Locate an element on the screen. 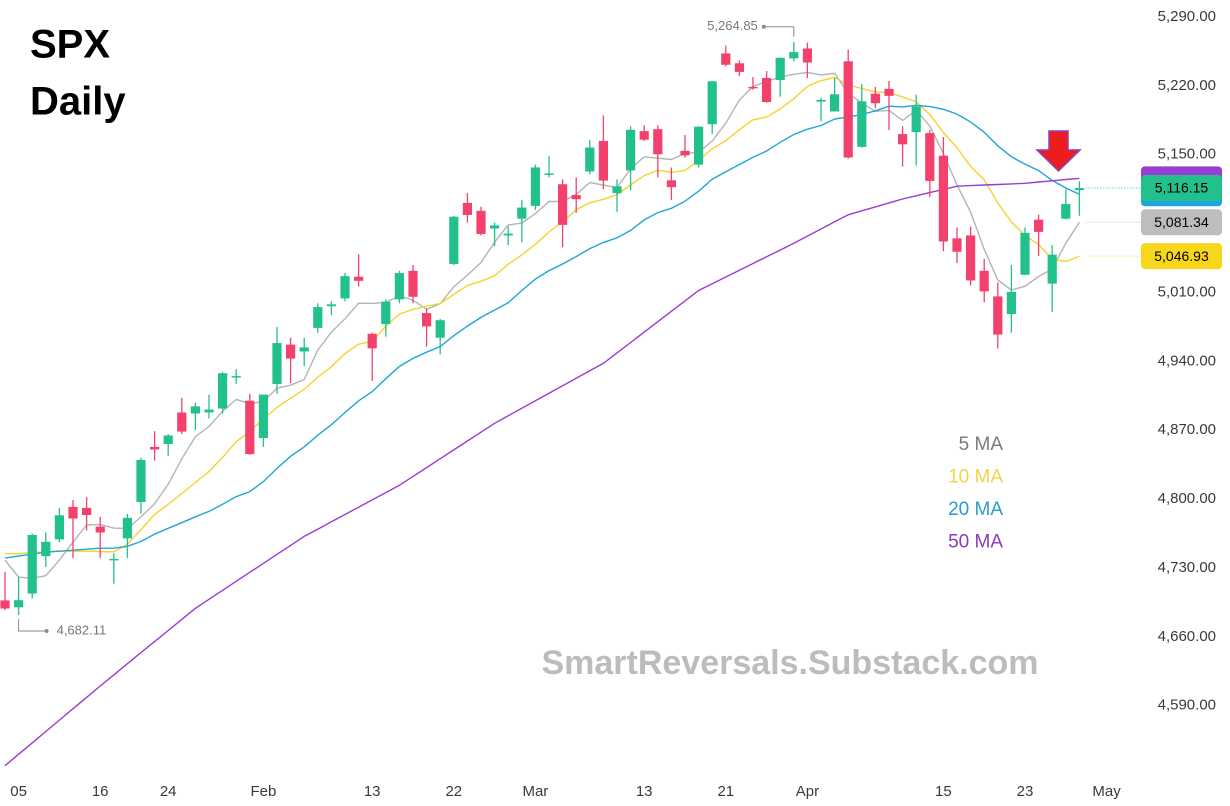  x-tick-label: Apr is located at coordinates (807, 791).